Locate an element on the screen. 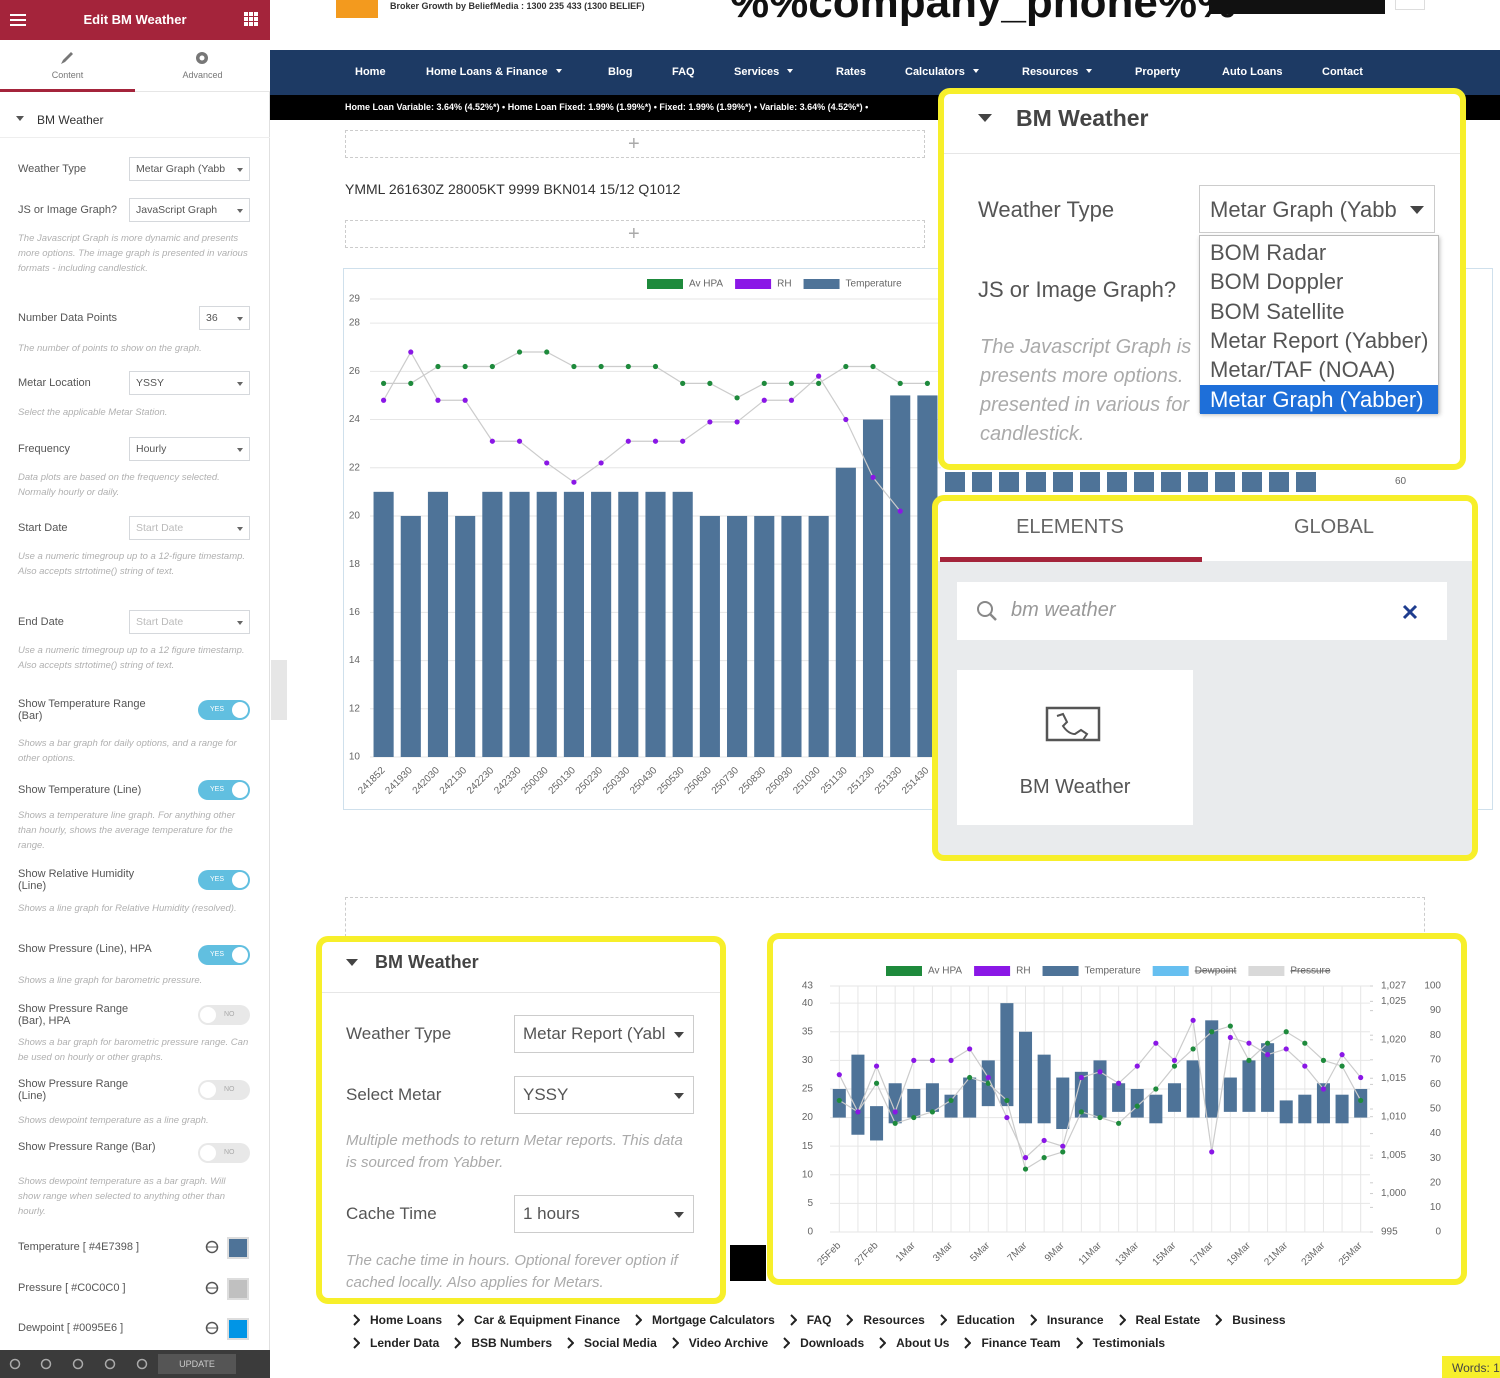 The image size is (1500, 1378). footer-link: Social Media is located at coordinates (611, 1343).